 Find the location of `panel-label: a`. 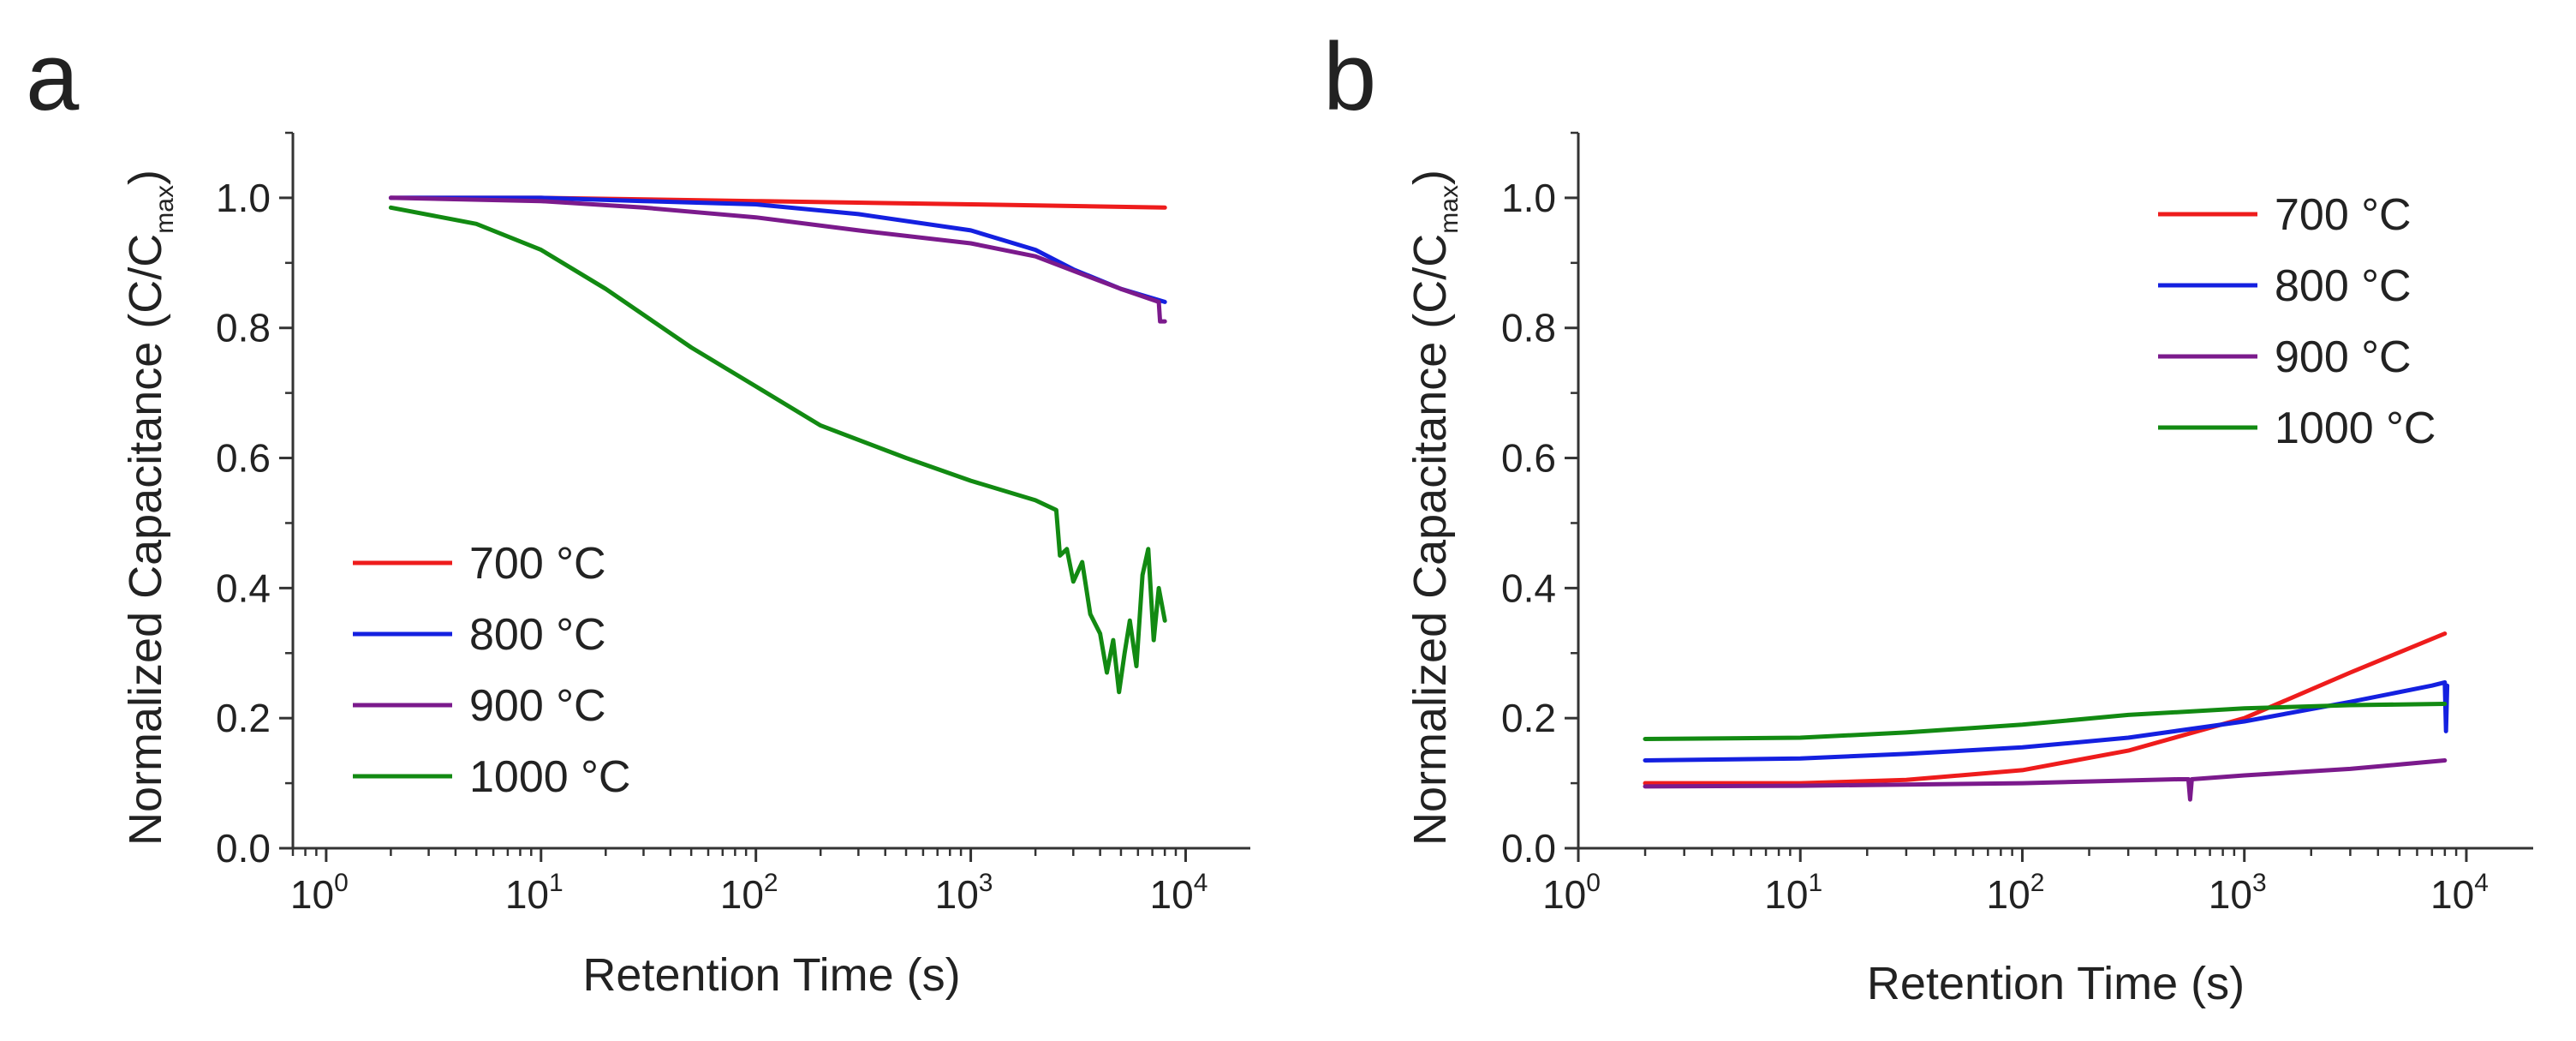

panel-label: a is located at coordinates (53, 77).